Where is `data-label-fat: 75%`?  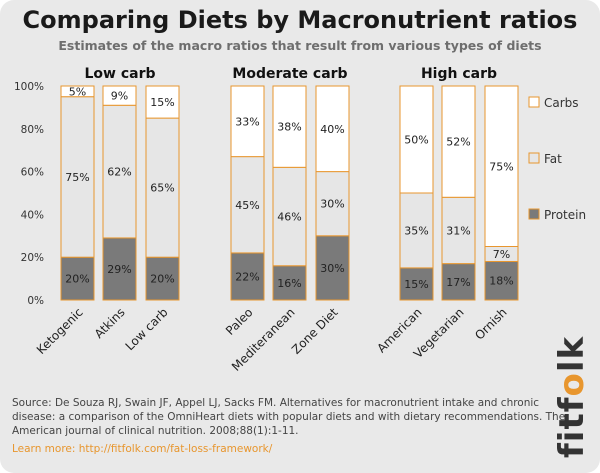 data-label-fat: 75% is located at coordinates (77, 177).